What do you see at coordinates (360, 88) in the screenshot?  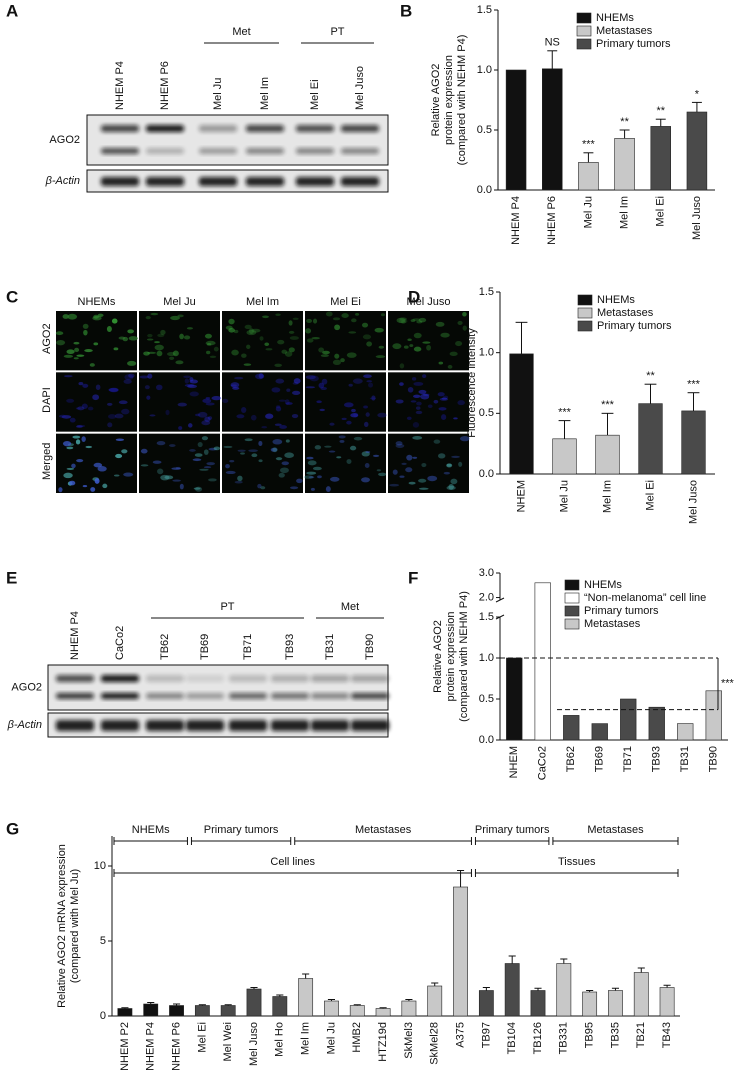 I see `lane-label: Mel Juso` at bounding box center [360, 88].